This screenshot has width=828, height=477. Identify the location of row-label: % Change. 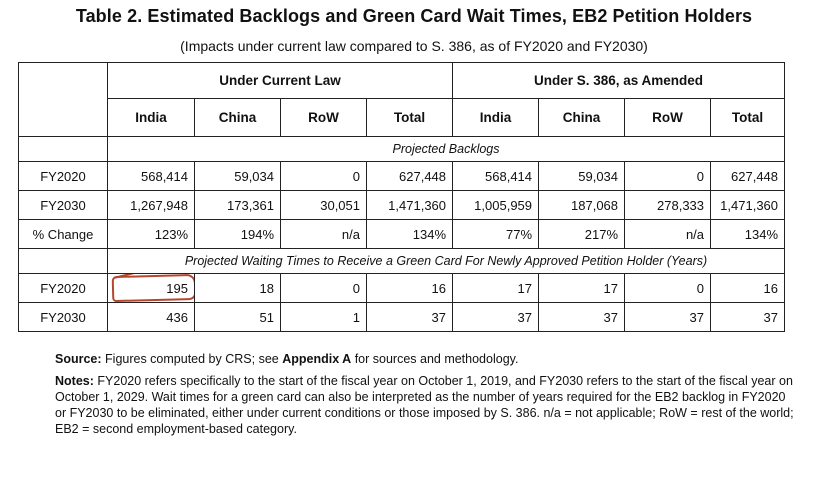
(63, 234).